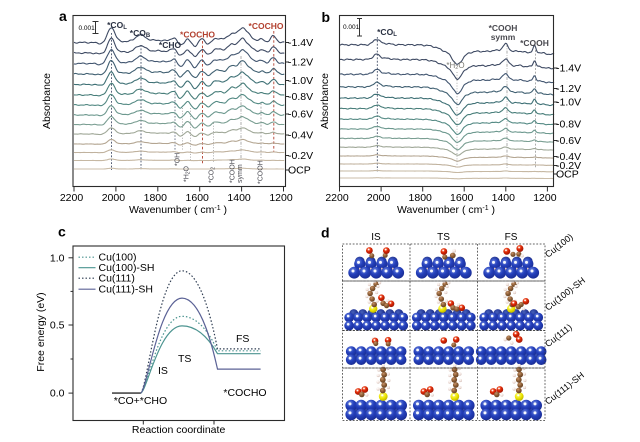  I want to click on svg-text: *COB, so click(140, 33).